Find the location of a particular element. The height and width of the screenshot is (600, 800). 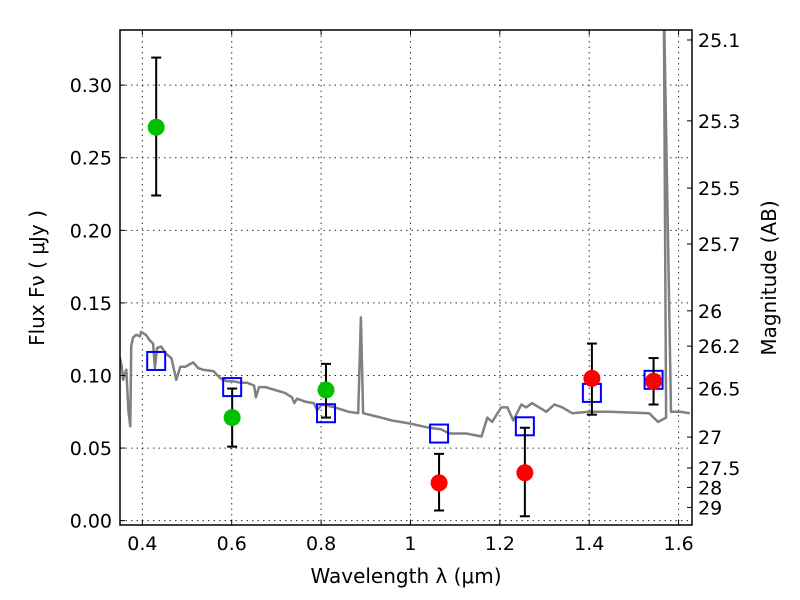

mag-tick-label: 25.7 is located at coordinates (719, 245).